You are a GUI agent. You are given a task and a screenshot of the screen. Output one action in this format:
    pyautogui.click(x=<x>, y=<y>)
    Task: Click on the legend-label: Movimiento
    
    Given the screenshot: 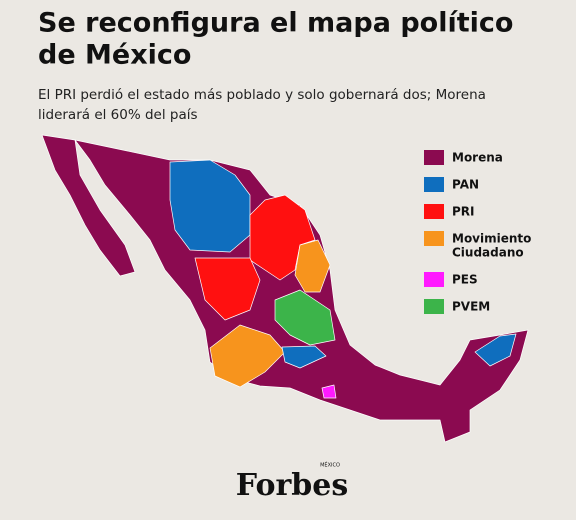 What is the action you would take?
    pyautogui.click(x=491, y=239)
    